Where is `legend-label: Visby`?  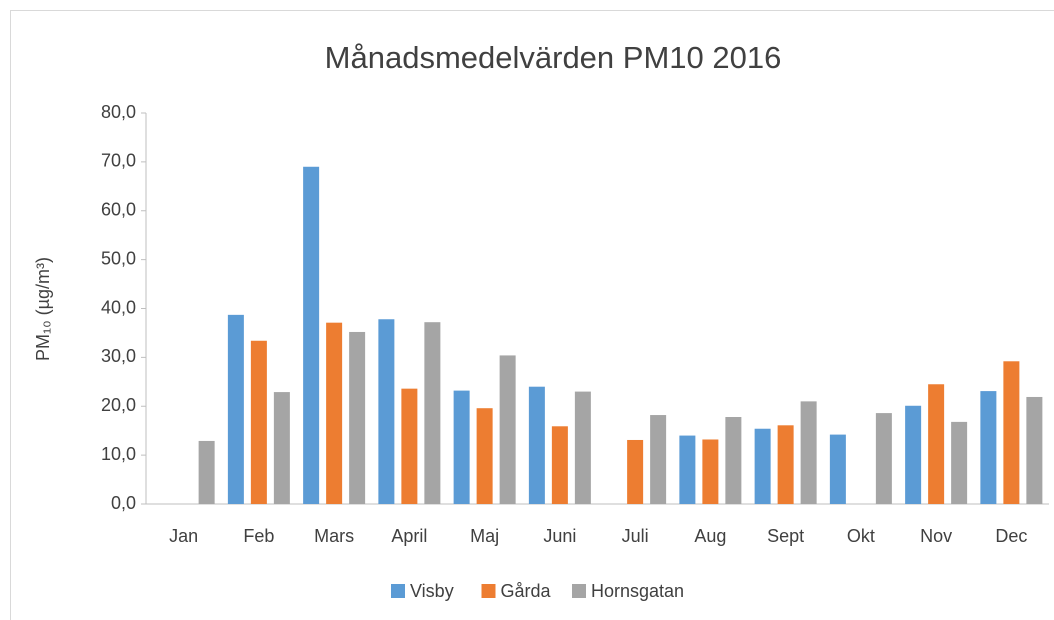 legend-label: Visby is located at coordinates (432, 591).